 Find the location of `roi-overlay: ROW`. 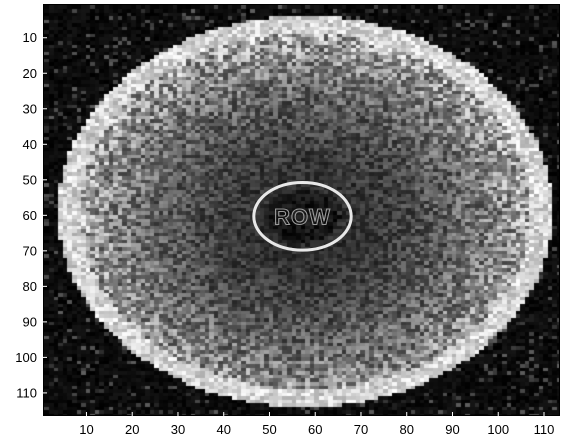

roi-overlay: ROW is located at coordinates (302, 216).